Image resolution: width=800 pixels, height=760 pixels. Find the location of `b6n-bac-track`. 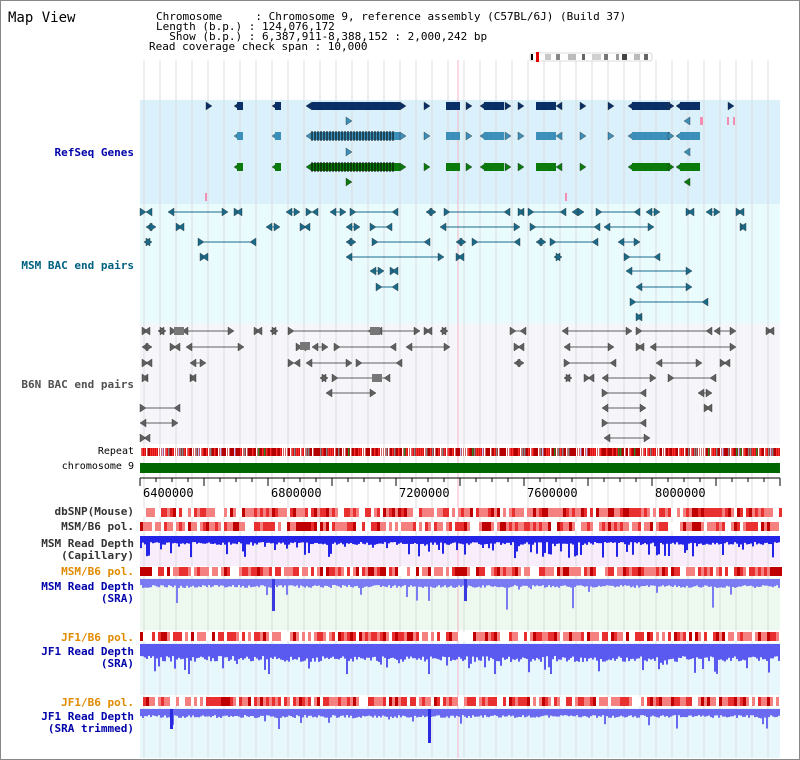

b6n-bac-track is located at coordinates (457, 384).